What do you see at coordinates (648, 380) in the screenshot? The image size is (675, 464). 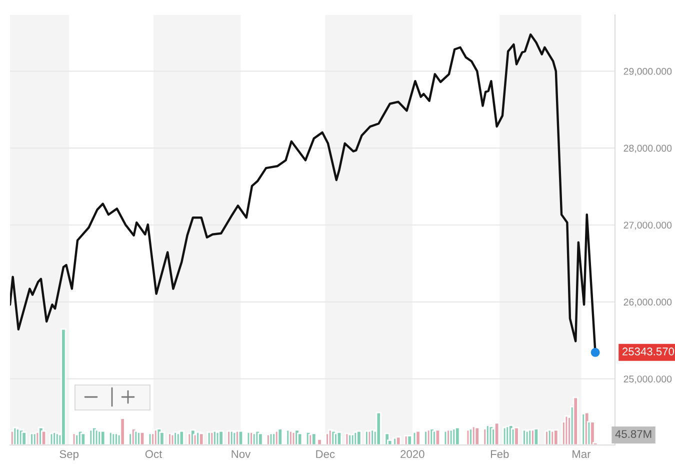 I see `y-tick-label: 25,000.000` at bounding box center [648, 380].